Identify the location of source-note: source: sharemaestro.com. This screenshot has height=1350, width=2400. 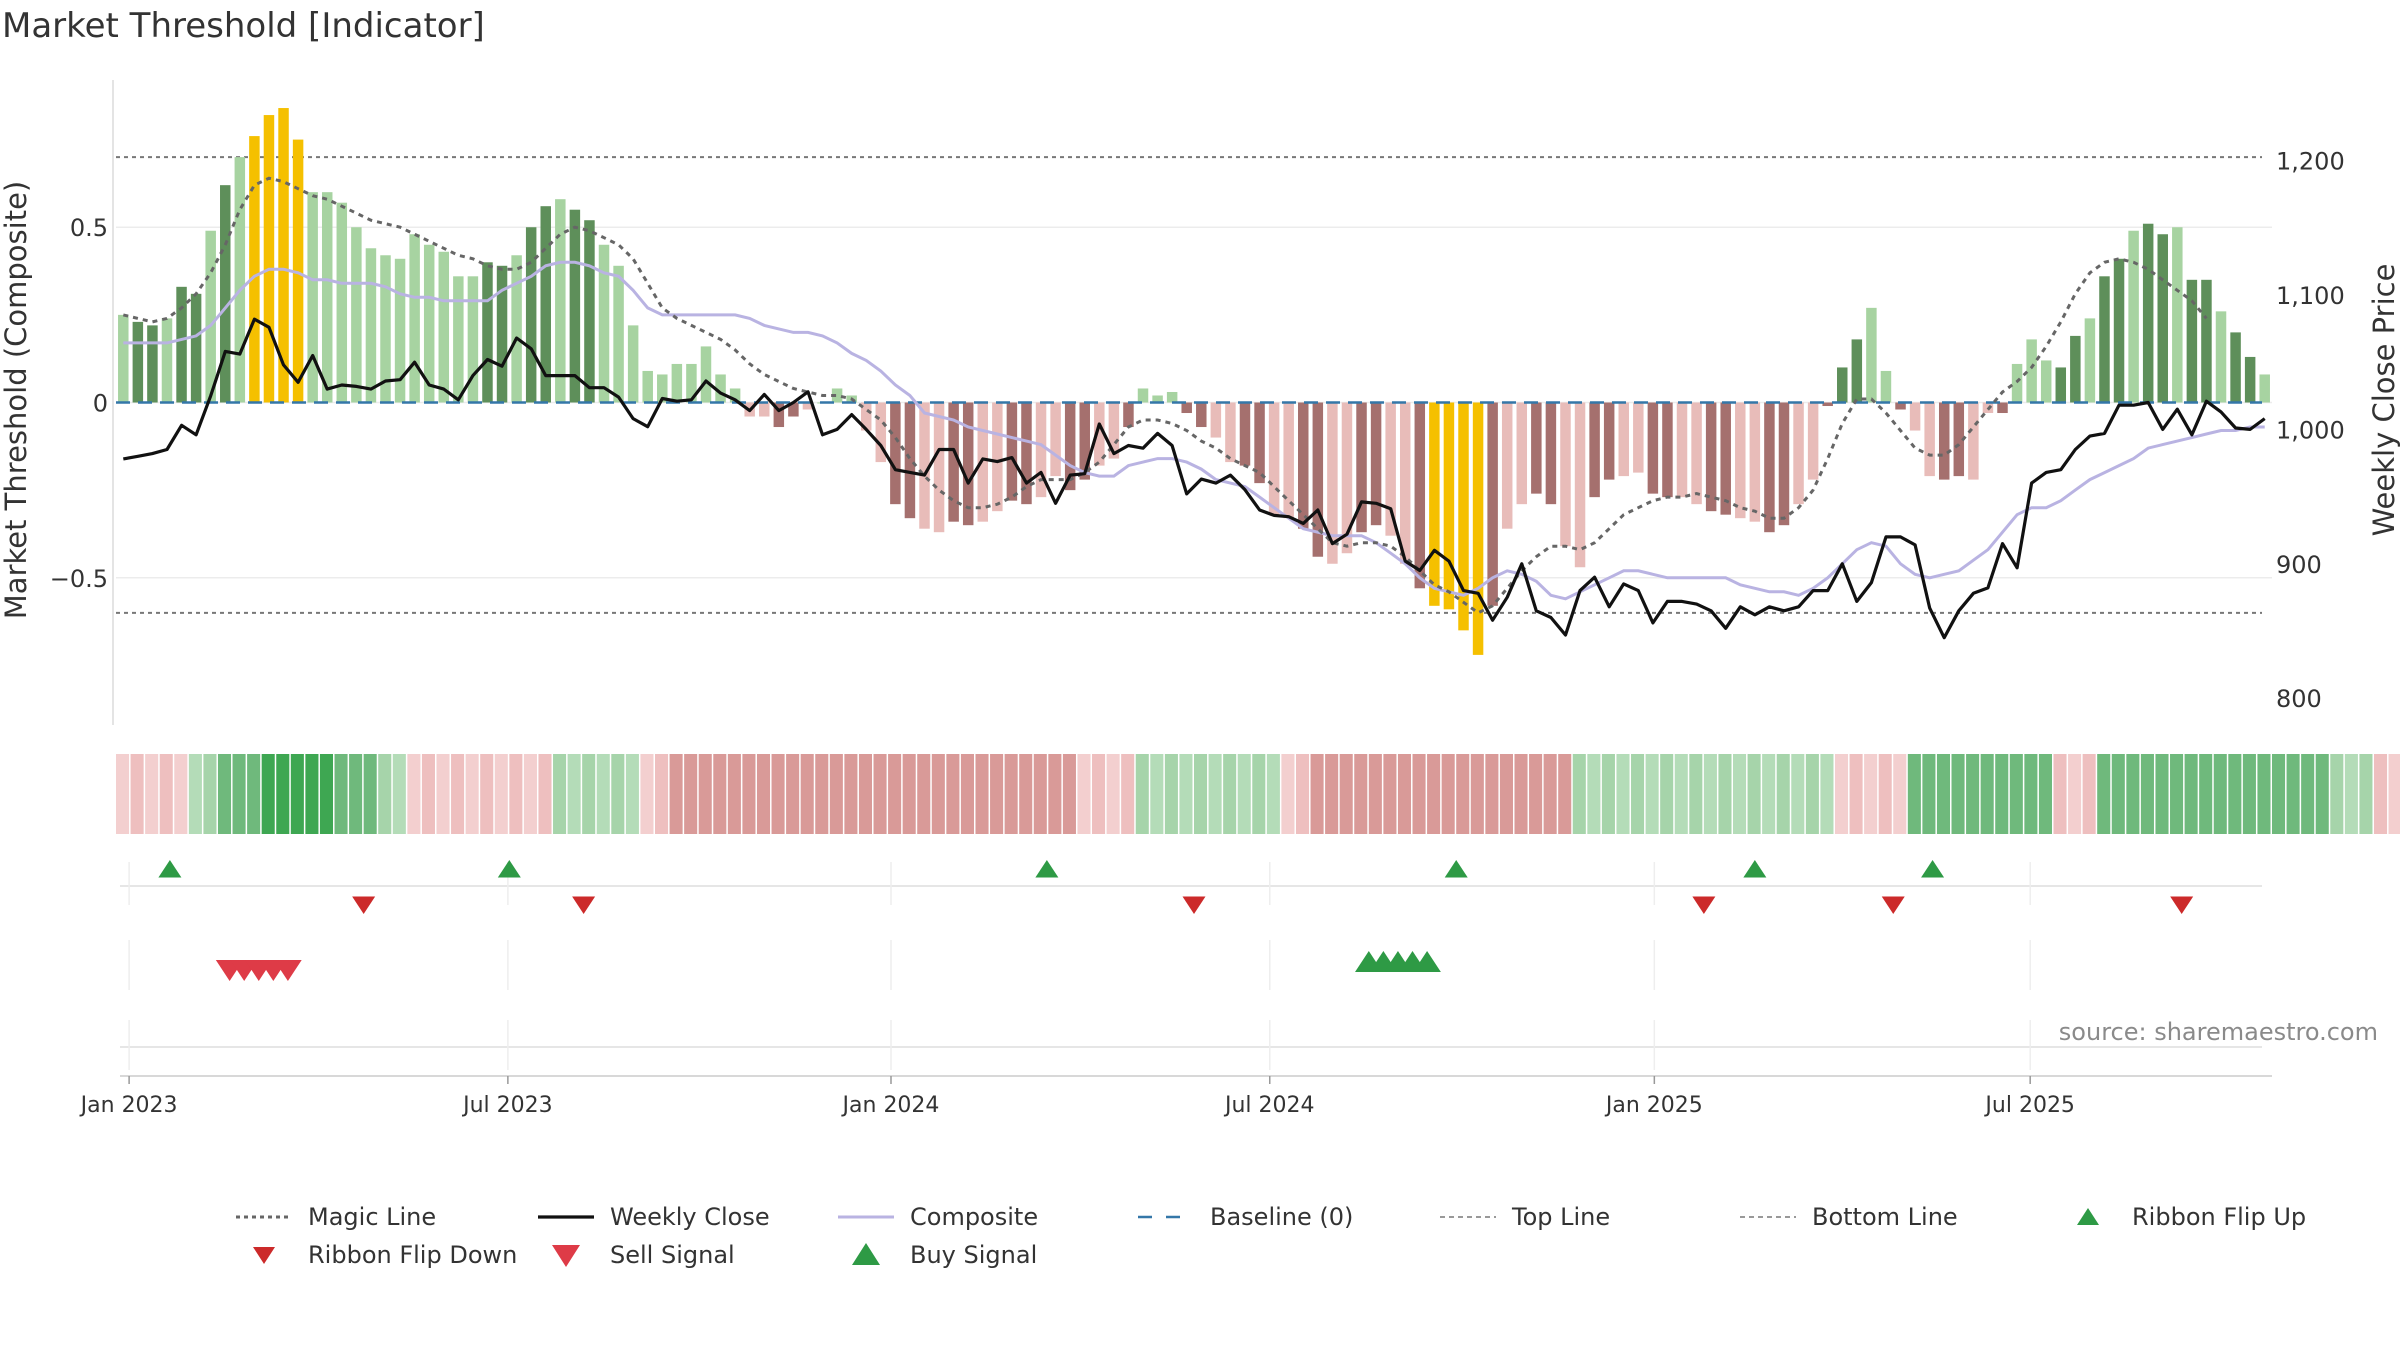
(2218, 1032).